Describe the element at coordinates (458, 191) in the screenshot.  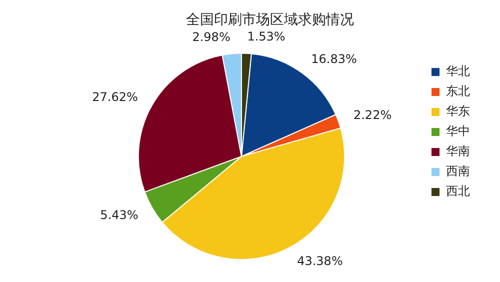
I see `legend-label: 西北` at that location.